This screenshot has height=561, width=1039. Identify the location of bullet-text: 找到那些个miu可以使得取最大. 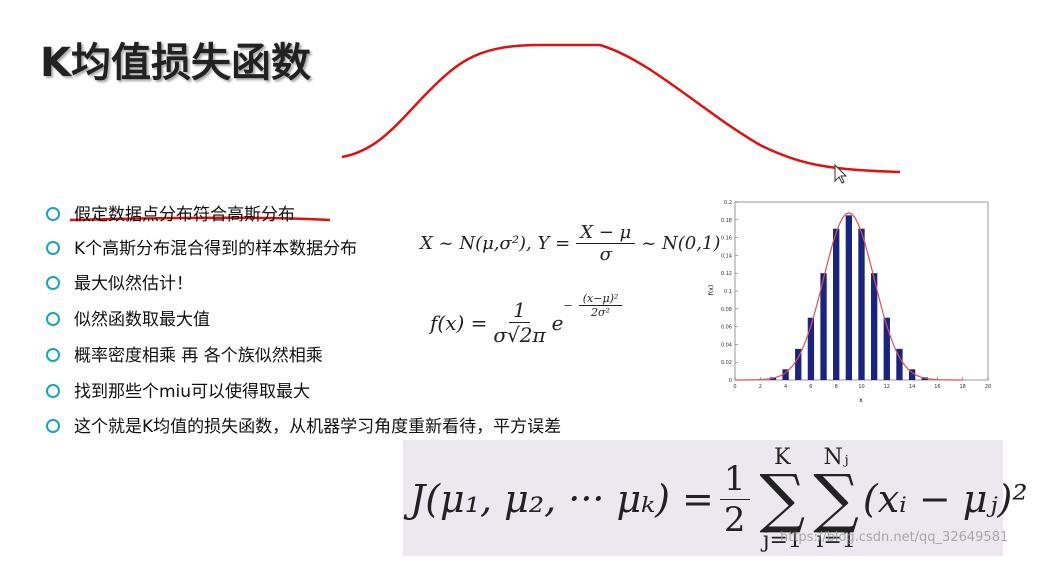
(192, 392).